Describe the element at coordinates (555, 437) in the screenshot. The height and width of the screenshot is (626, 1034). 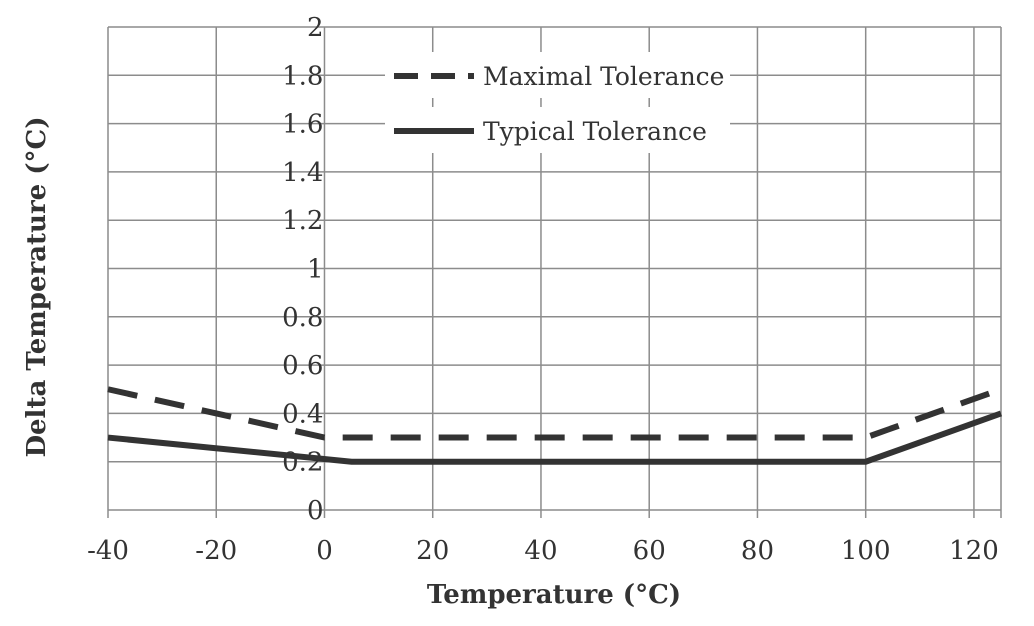
I see `typical-tolerance-line` at that location.